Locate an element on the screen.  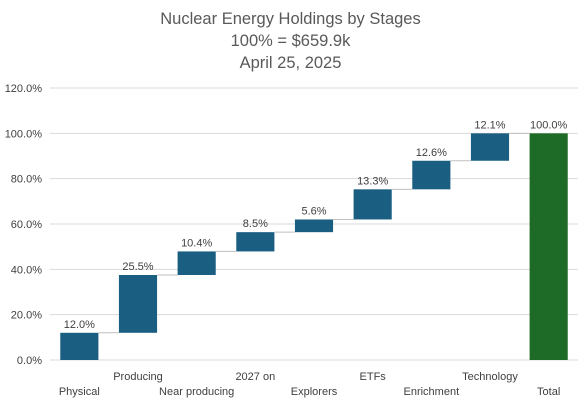
x-tick-label: 2027 on is located at coordinates (255, 377).